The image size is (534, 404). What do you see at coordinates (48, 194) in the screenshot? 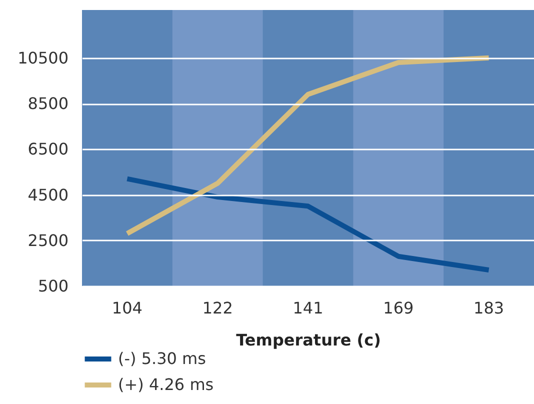
I see `y-tick-label: 4500` at bounding box center [48, 194].